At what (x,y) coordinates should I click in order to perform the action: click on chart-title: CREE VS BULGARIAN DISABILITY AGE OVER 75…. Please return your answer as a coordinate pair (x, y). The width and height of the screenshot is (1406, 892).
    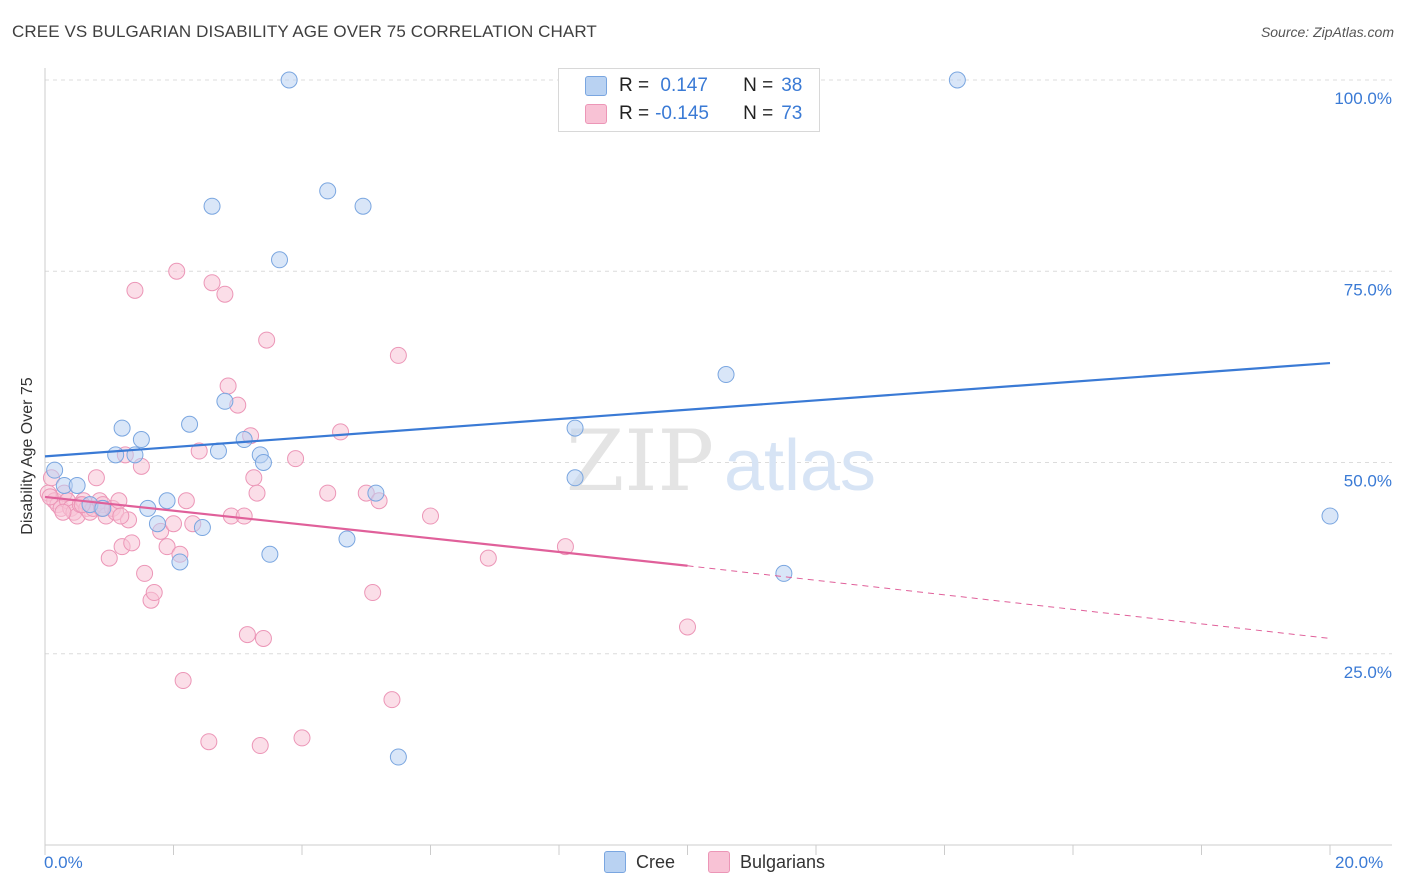
    Looking at the image, I should click on (304, 31).